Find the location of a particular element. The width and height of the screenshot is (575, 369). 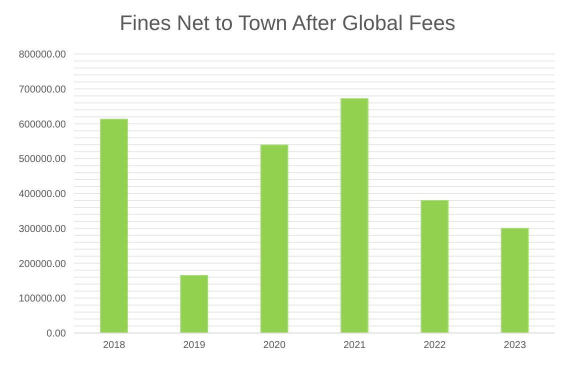

y-tick-label: 300000.00 is located at coordinates (42, 229).